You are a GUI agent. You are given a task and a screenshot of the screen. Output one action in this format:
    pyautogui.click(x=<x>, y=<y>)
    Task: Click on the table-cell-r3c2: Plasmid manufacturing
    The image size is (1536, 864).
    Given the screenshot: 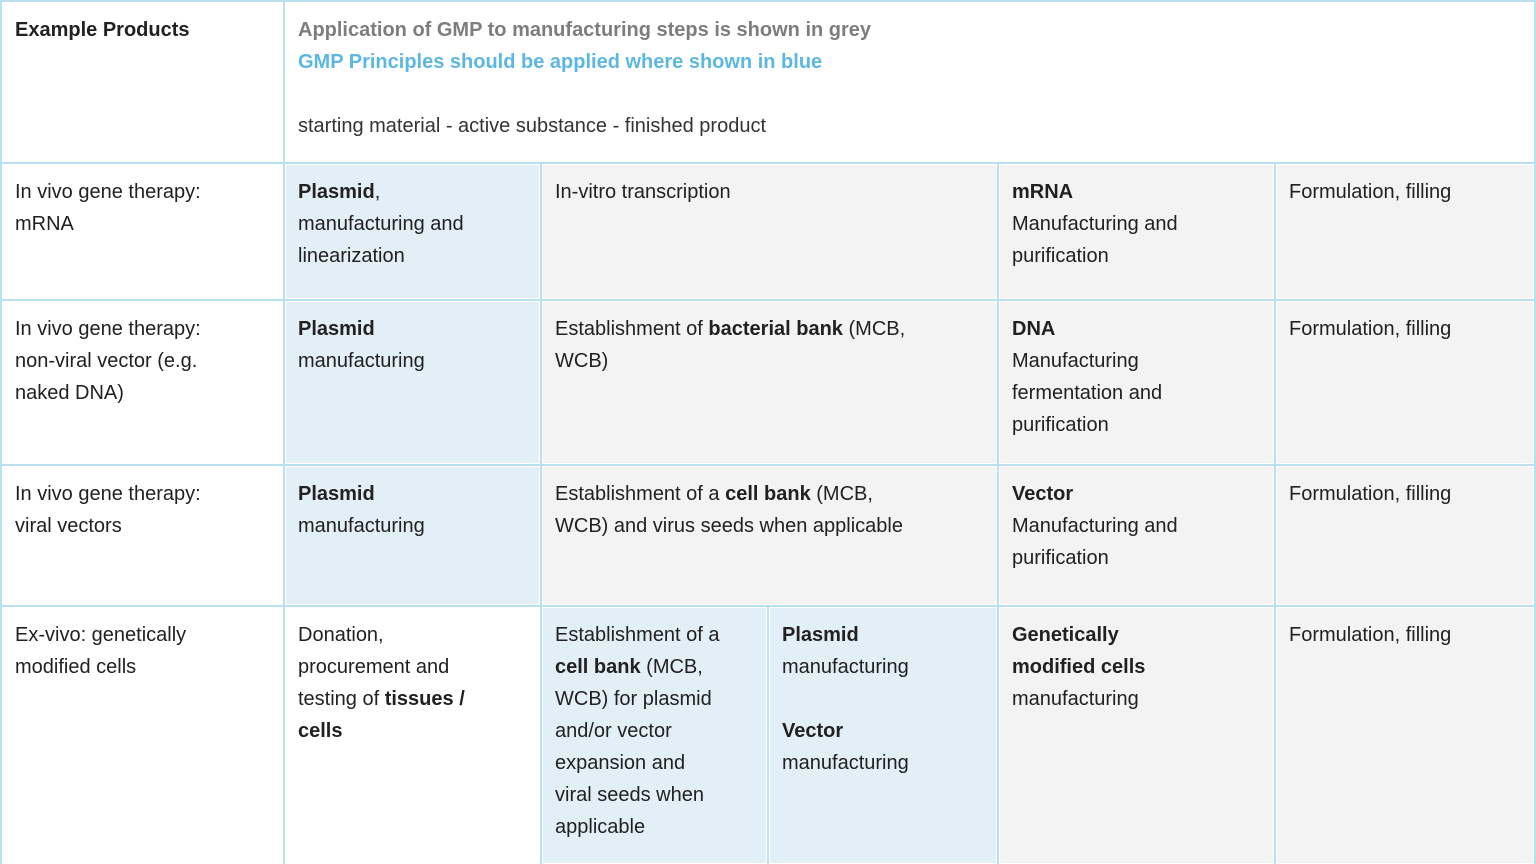 What is the action you would take?
    pyautogui.click(x=412, y=535)
    